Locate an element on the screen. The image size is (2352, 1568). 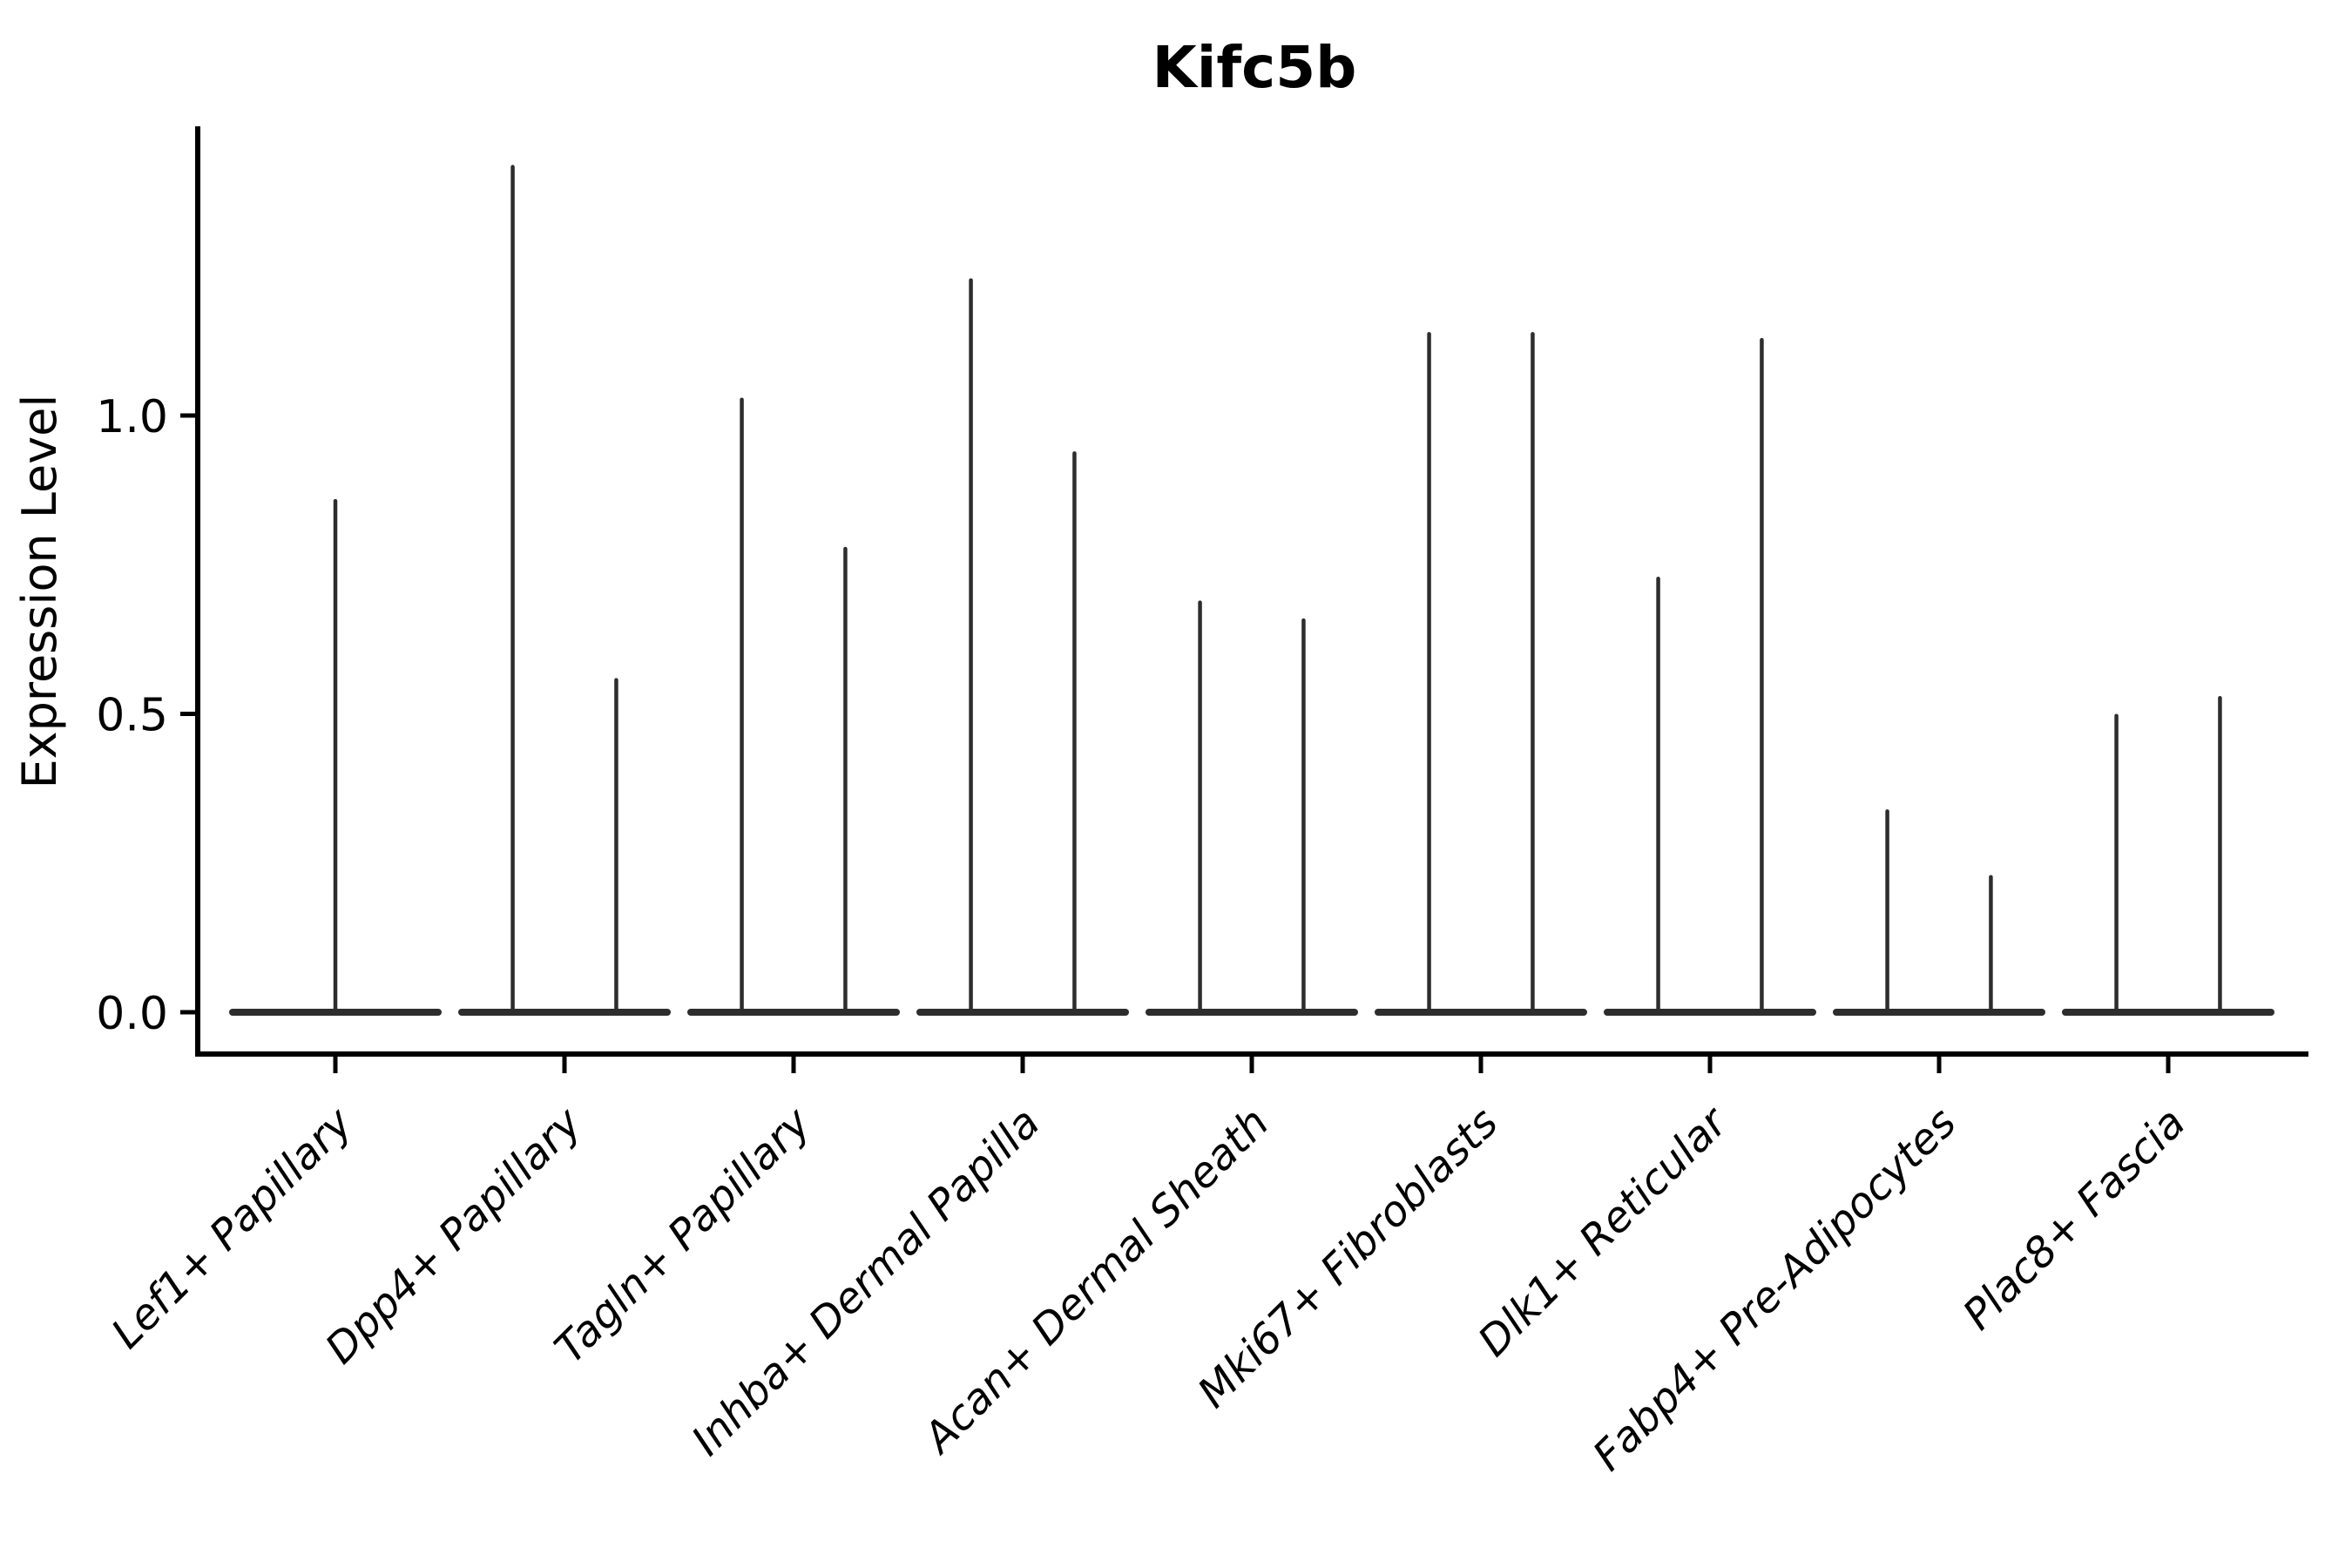
x-tick-label: Dpp4+ Papillary is located at coordinates (453, 1235).